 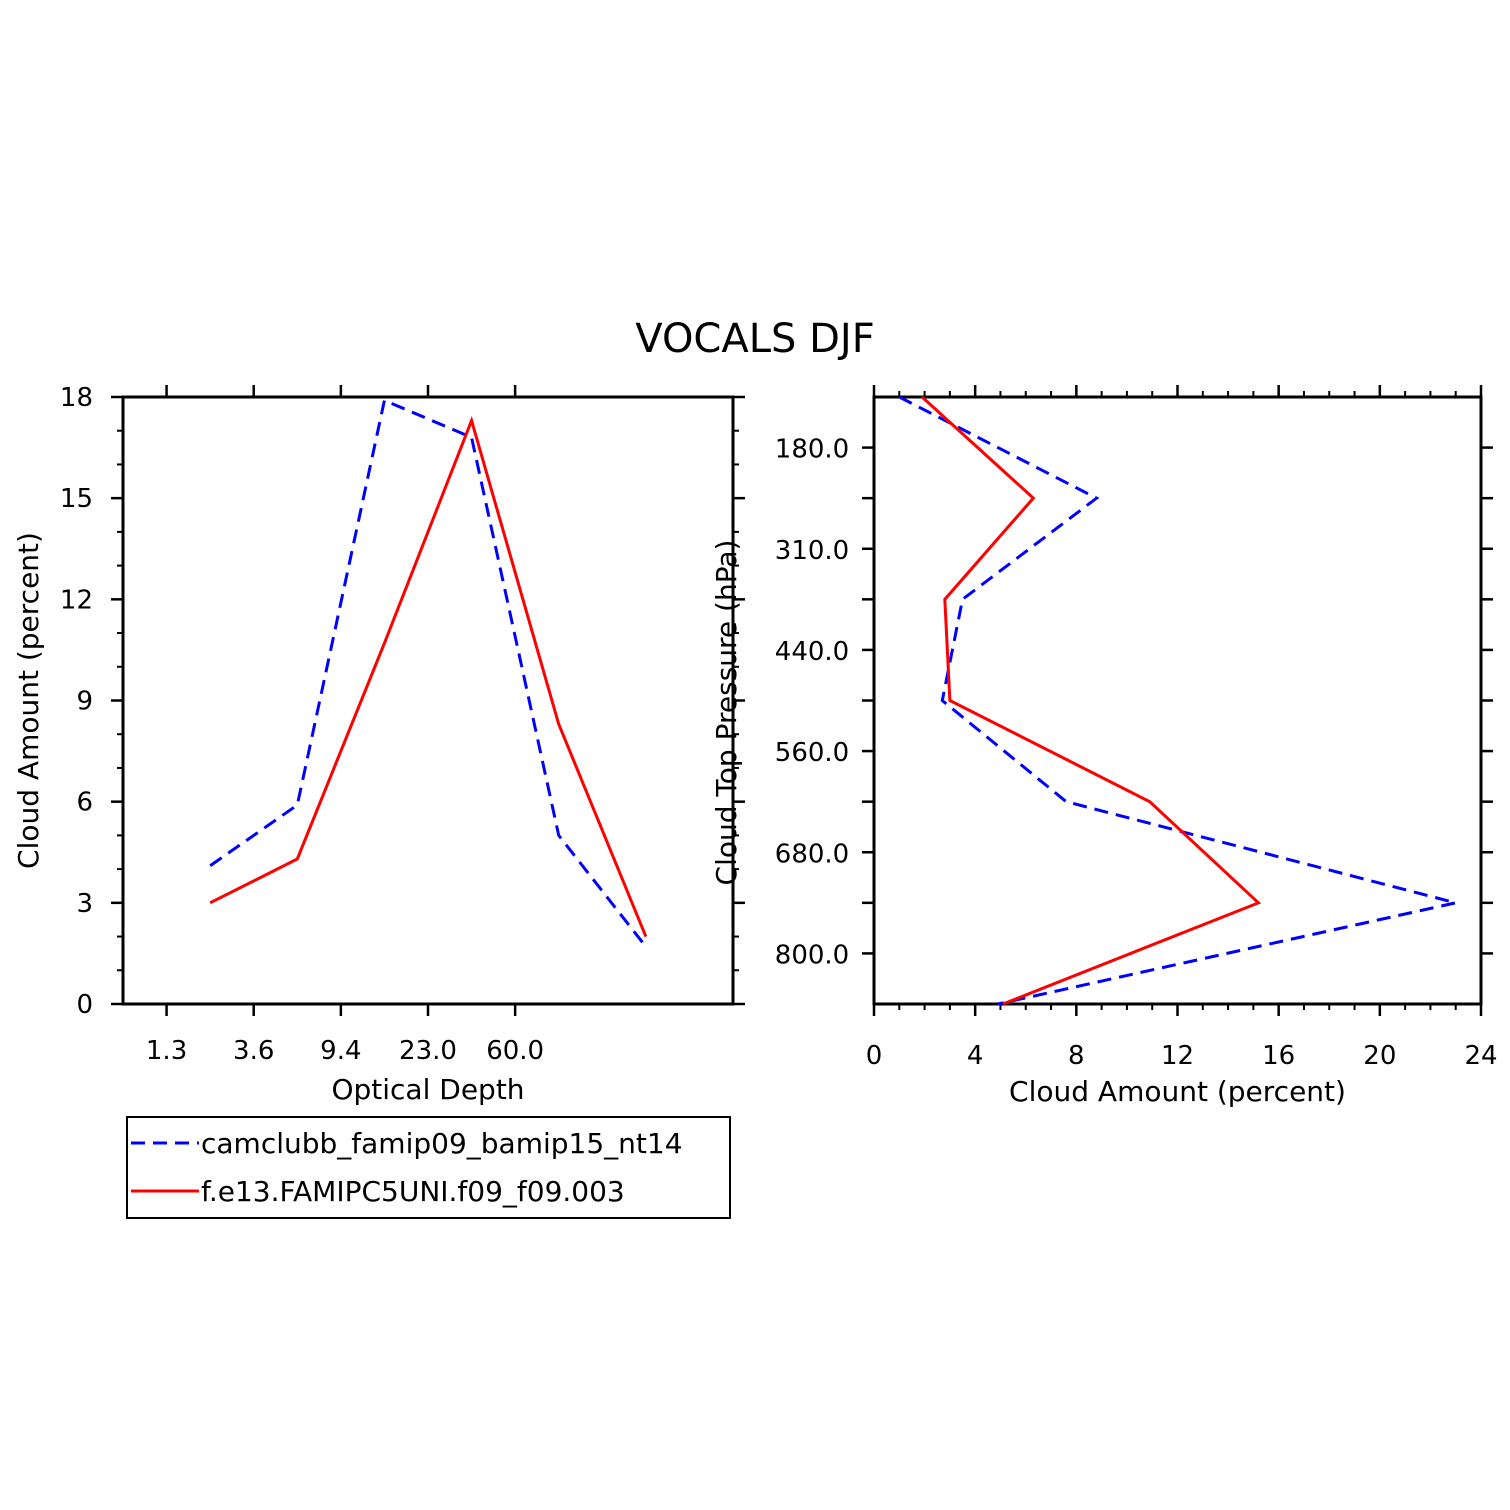 What do you see at coordinates (413, 1191) in the screenshot?
I see `legend-label: f.e13.FAMIPC5UNI.f09_f09.003` at bounding box center [413, 1191].